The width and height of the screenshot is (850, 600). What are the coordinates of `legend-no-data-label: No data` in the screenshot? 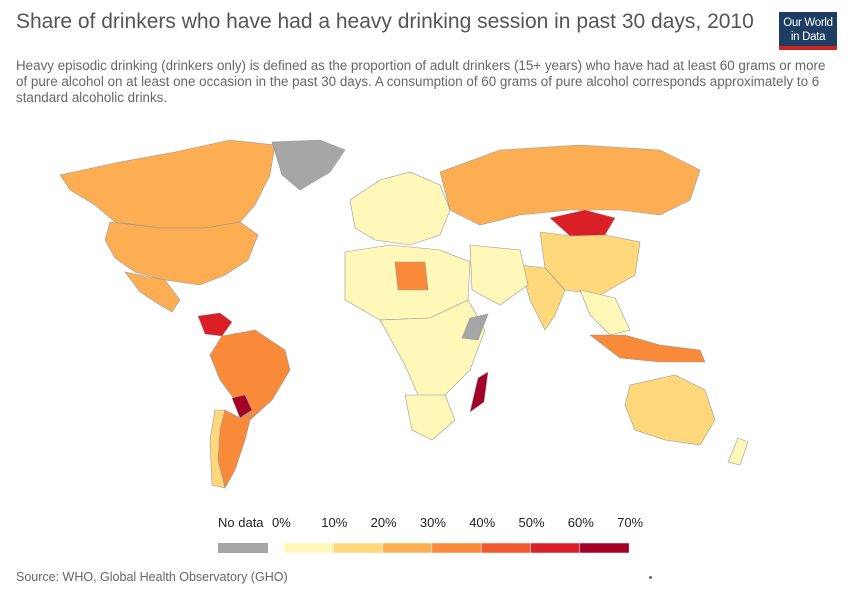 It's located at (241, 522).